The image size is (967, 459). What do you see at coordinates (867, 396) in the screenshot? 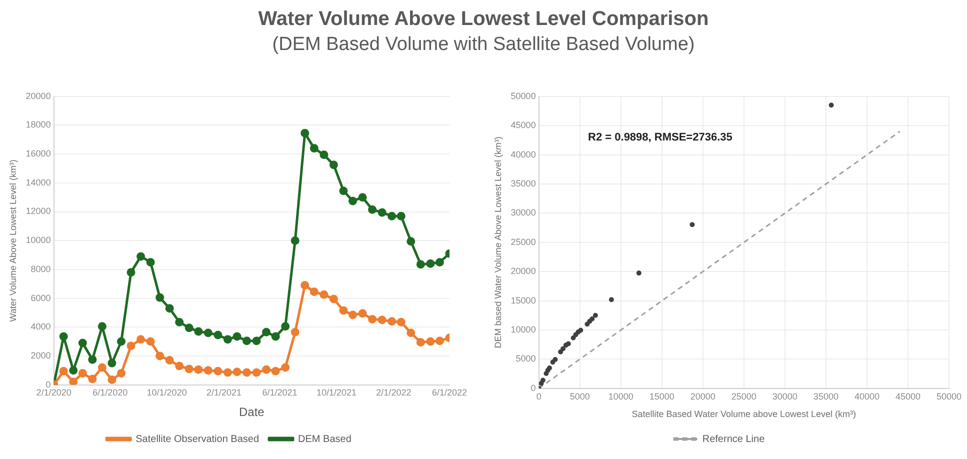
I see `x-tick-label: 40000` at bounding box center [867, 396].